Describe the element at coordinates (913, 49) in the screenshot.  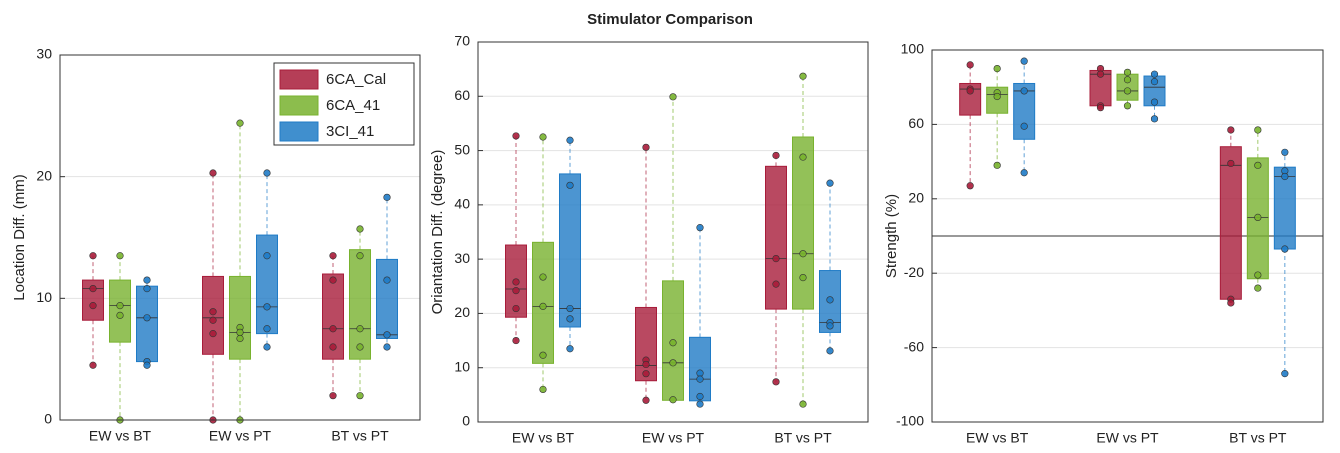
I see `y-tick-label: 100` at that location.